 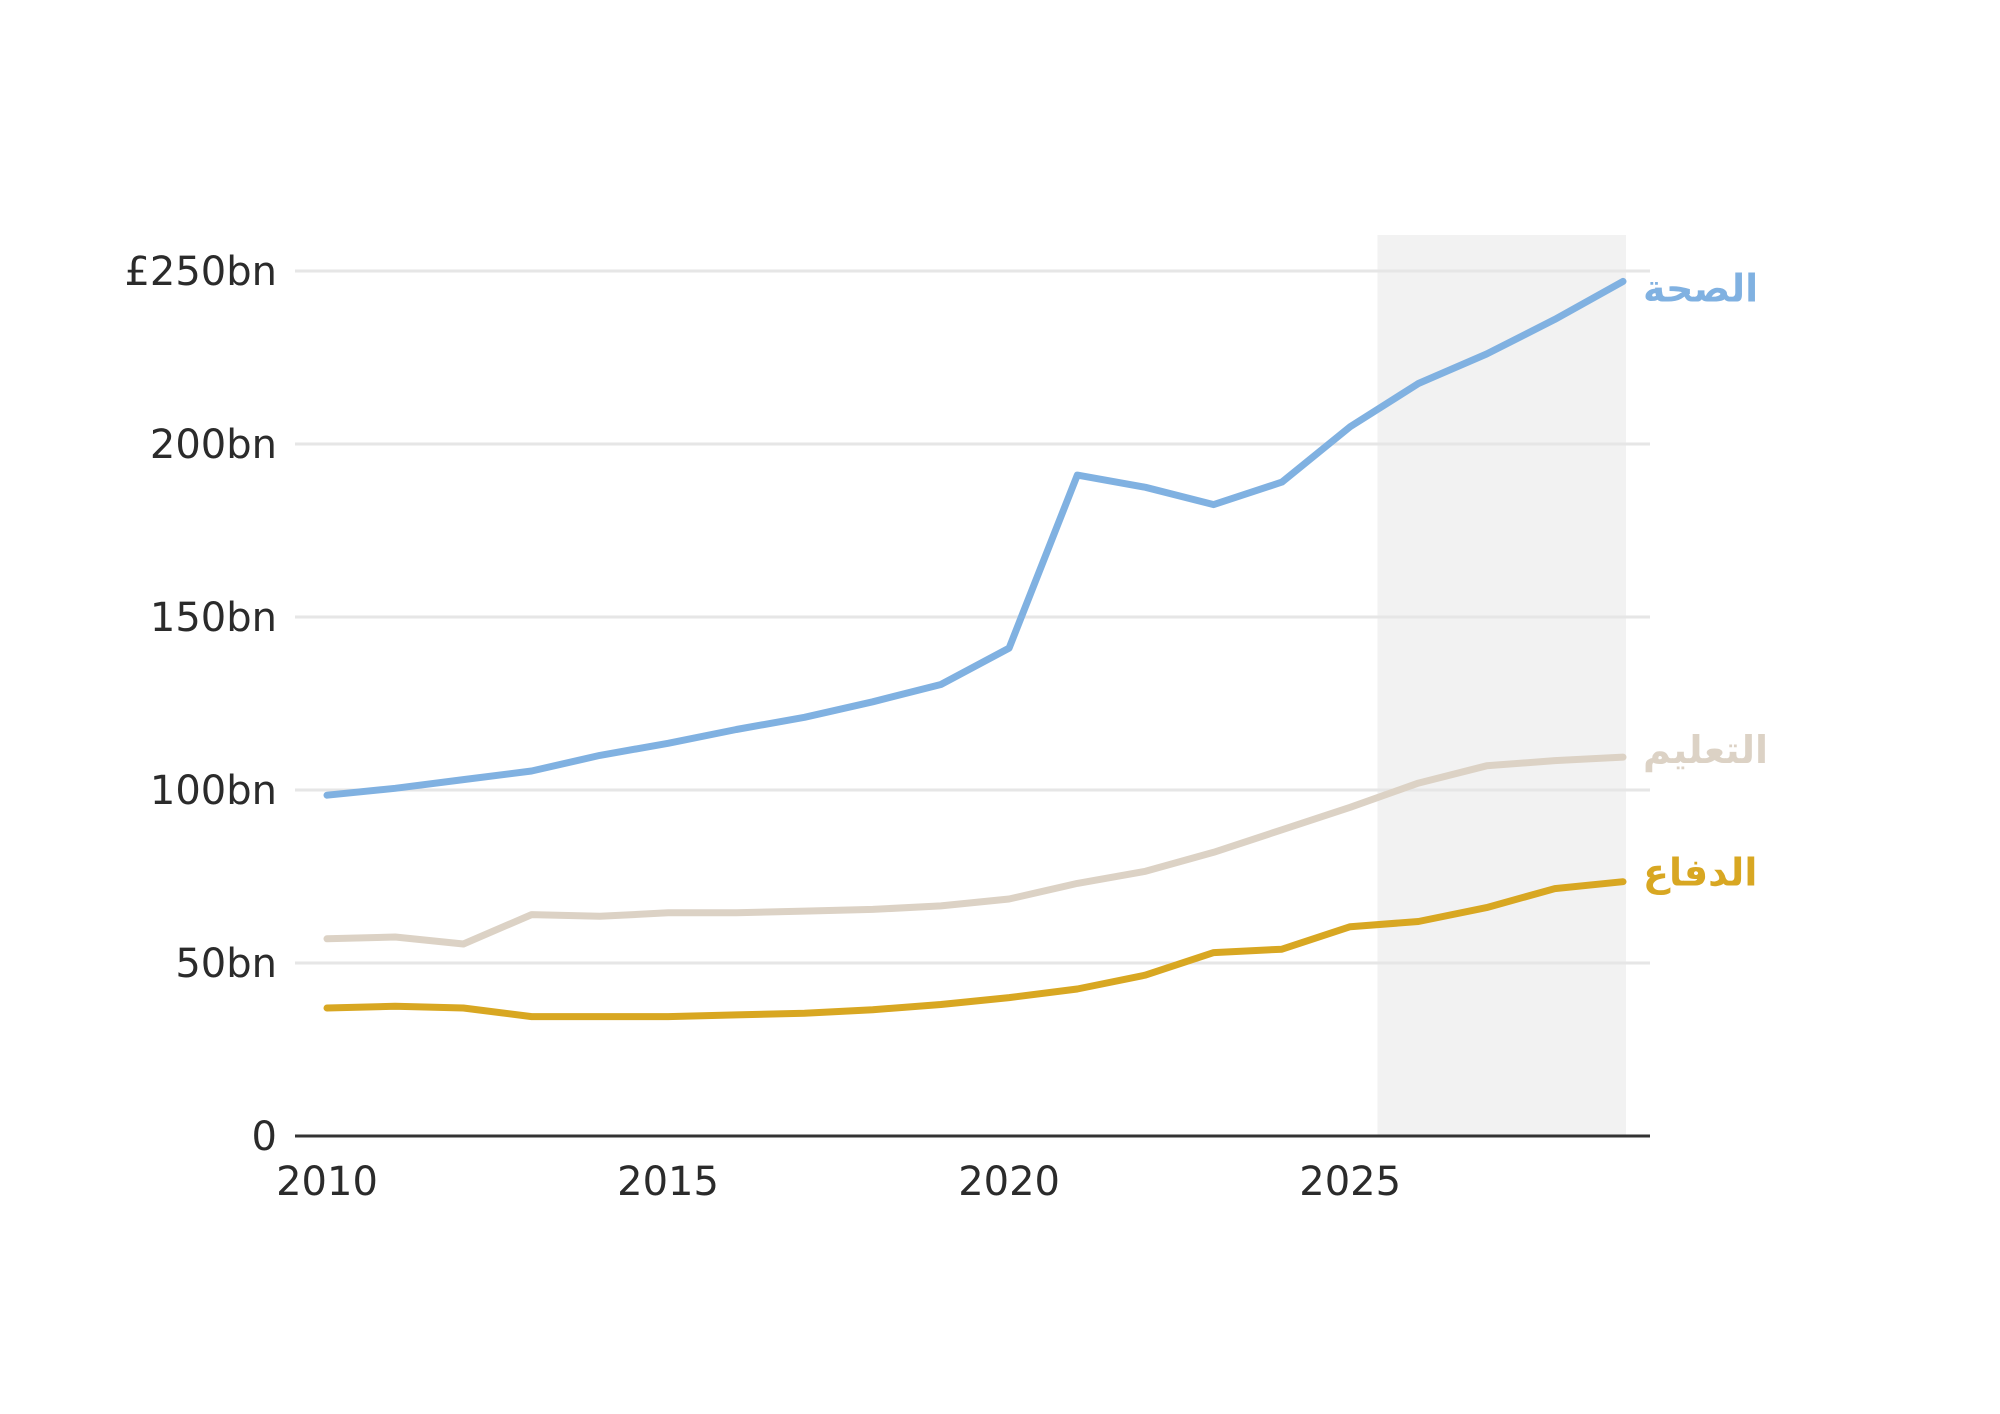 What do you see at coordinates (1700, 288) in the screenshot?
I see `series-label: الصحة` at bounding box center [1700, 288].